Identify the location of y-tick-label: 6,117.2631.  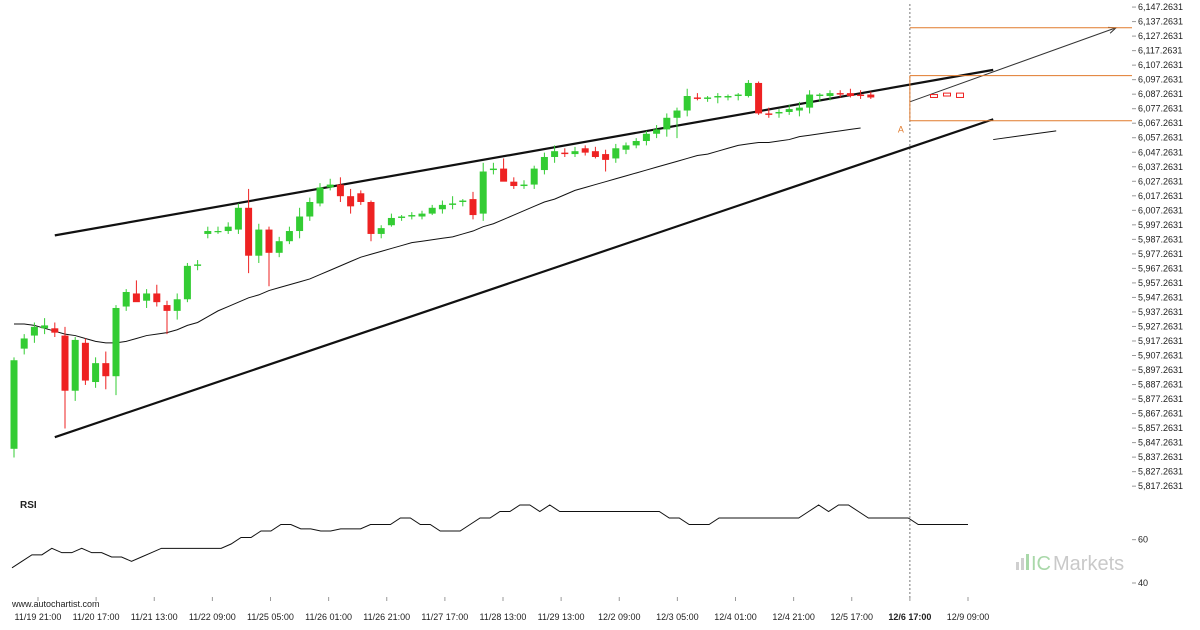
(1160, 51).